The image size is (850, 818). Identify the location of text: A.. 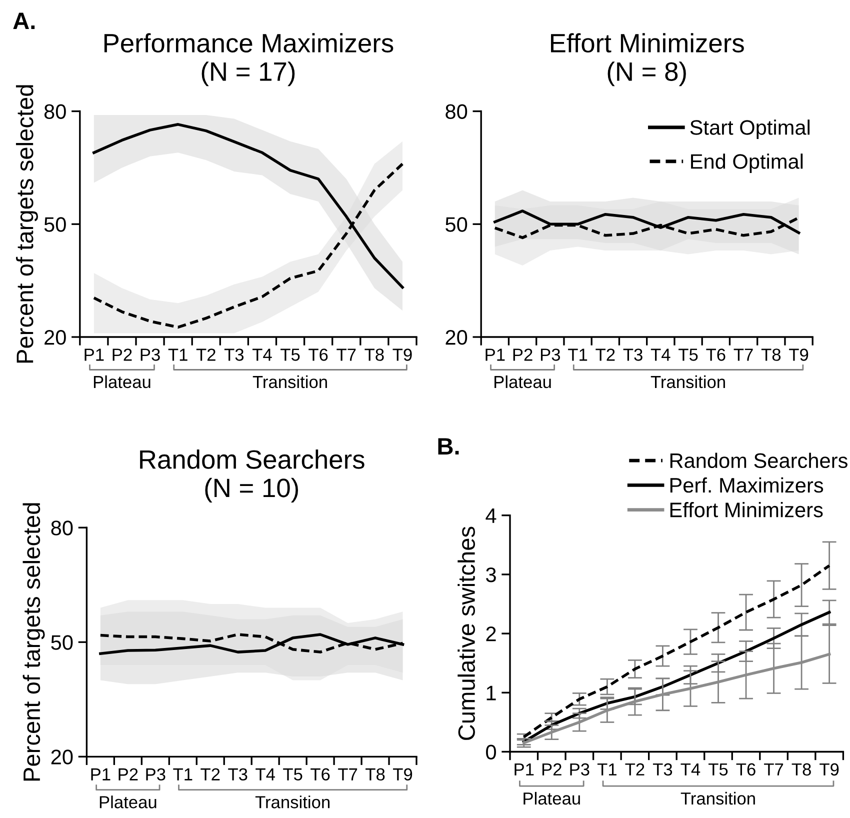
(24, 21).